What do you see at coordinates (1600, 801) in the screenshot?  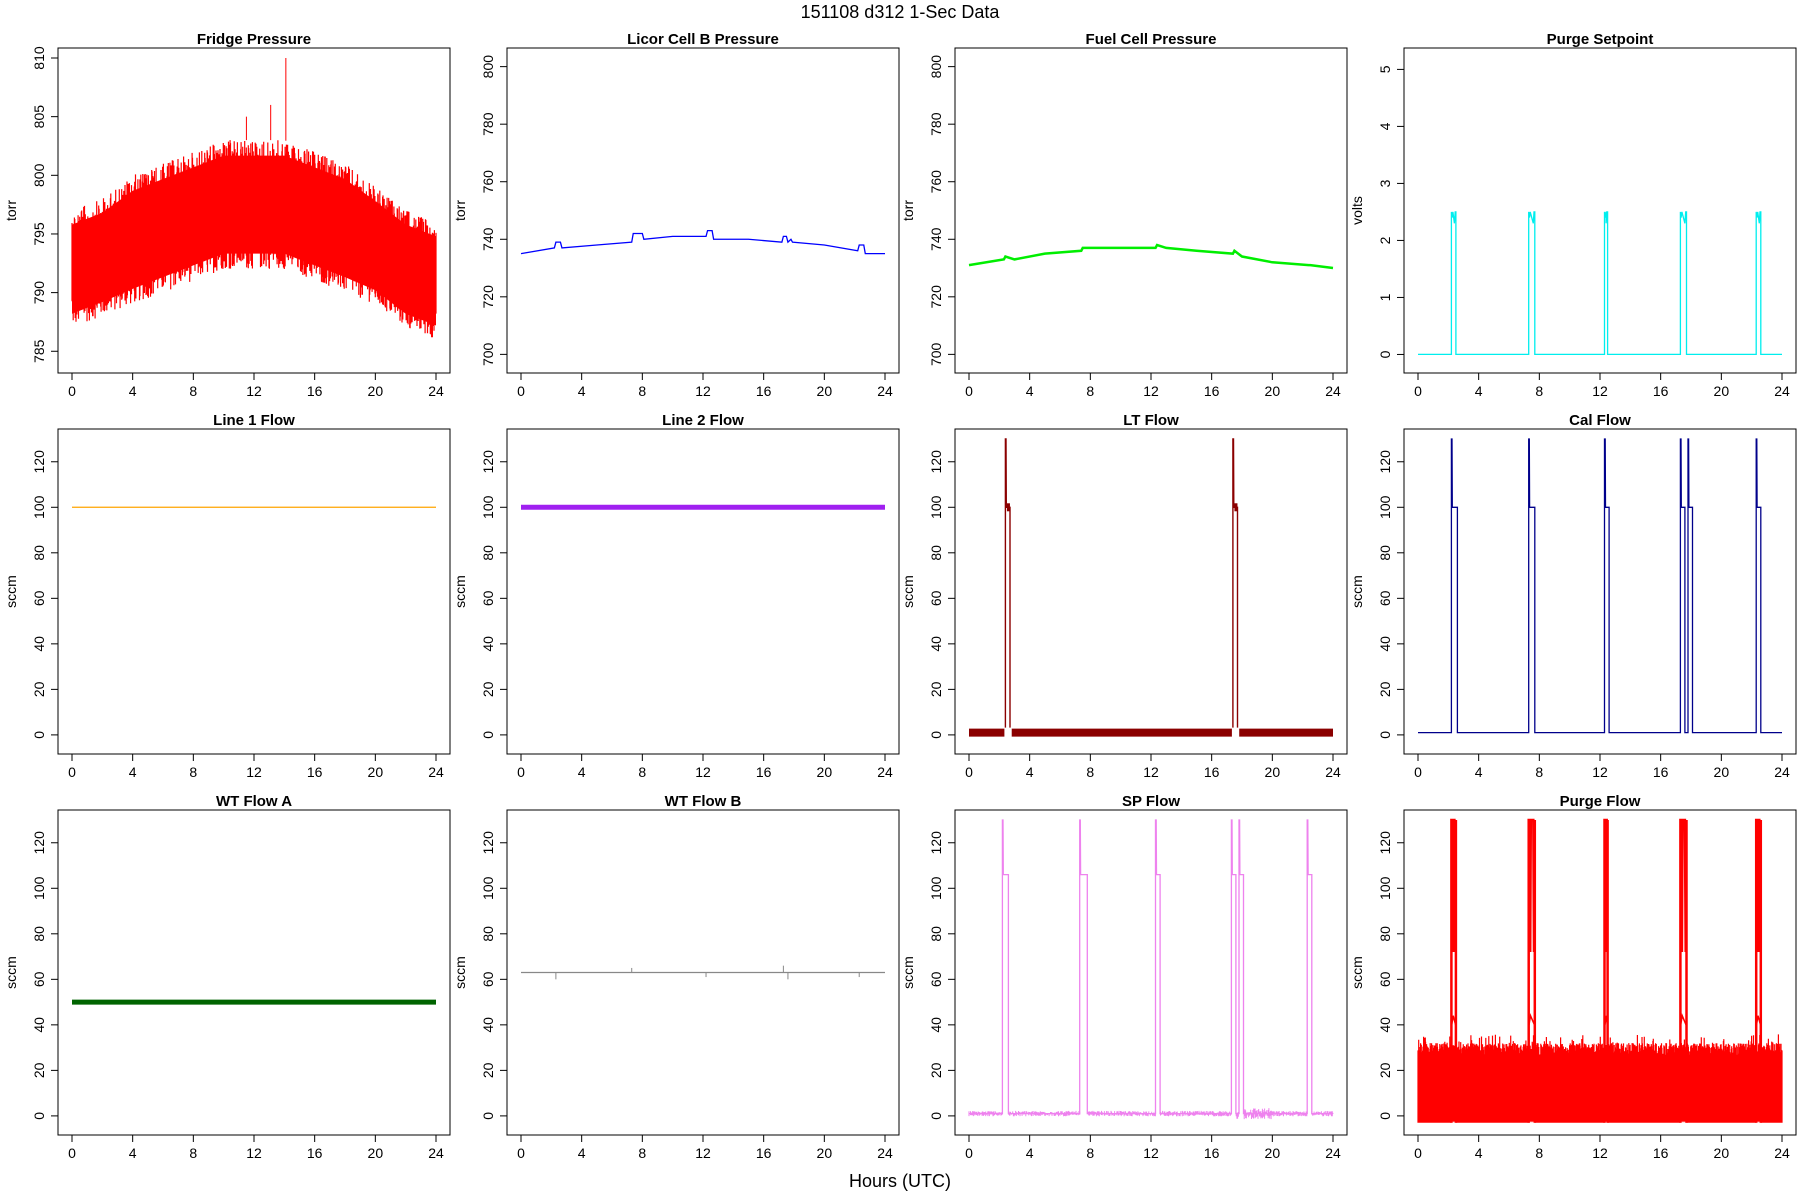 I see `panel-title: Purge Flow` at bounding box center [1600, 801].